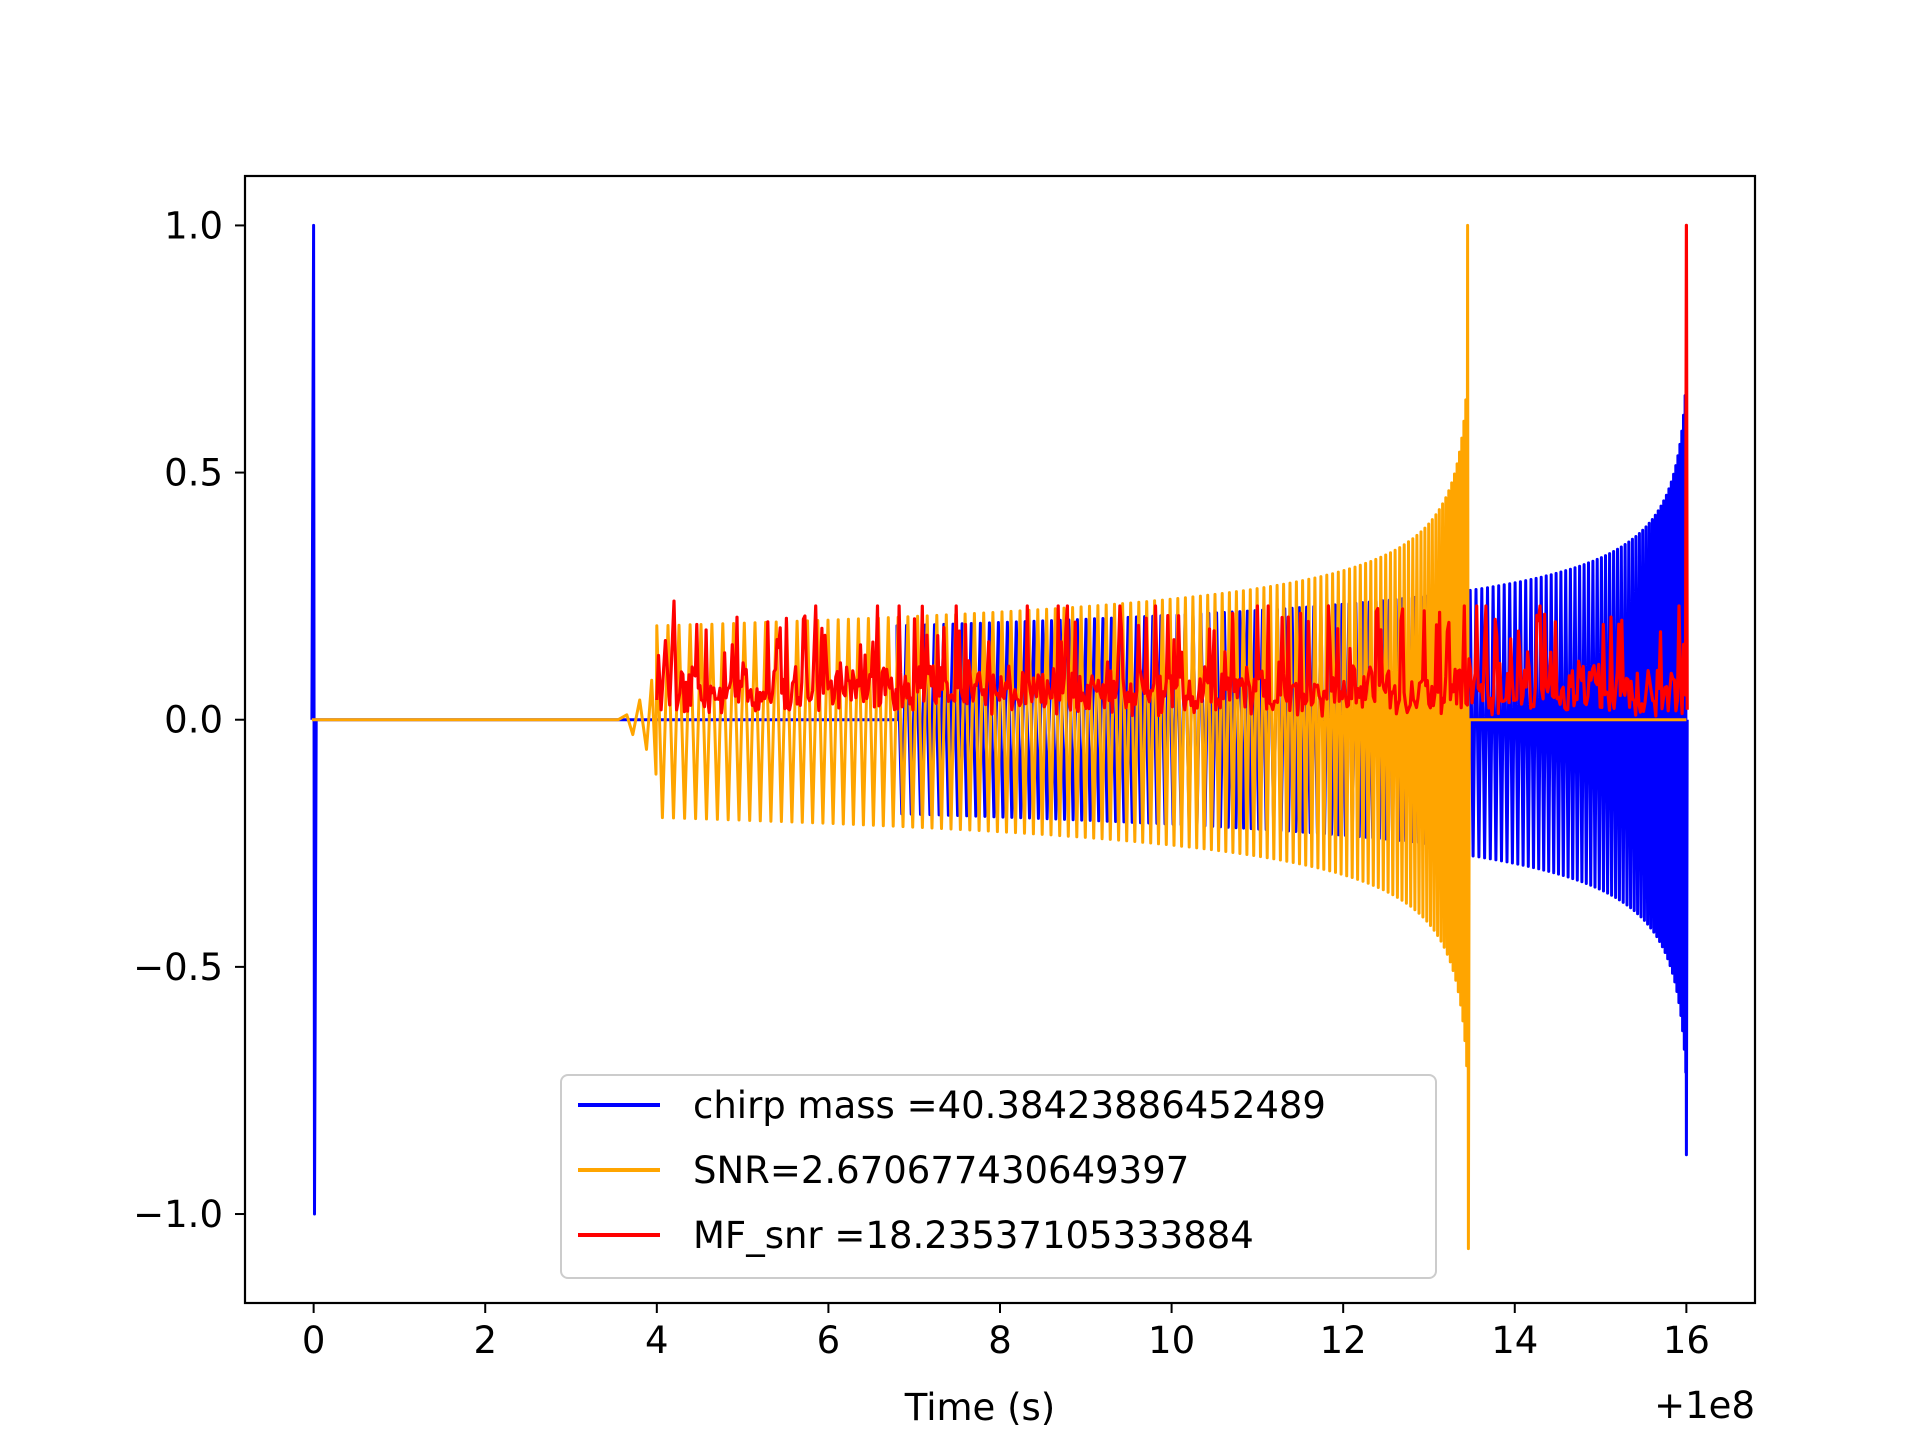 The height and width of the screenshot is (1440, 1920). I want to click on y-tick-label: −0.5, so click(178, 967).